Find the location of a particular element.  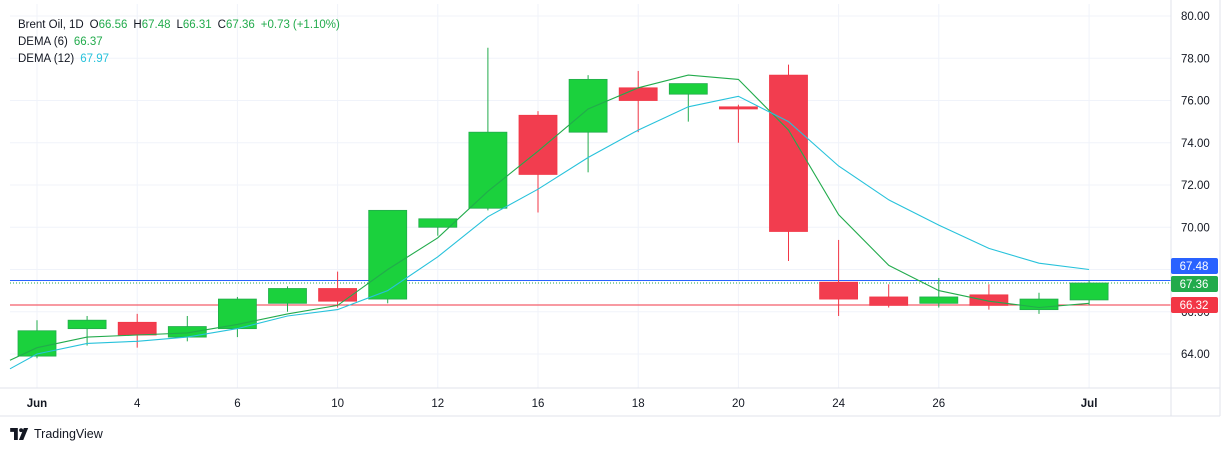

low-price-tag: 66.32 is located at coordinates (1194, 305).